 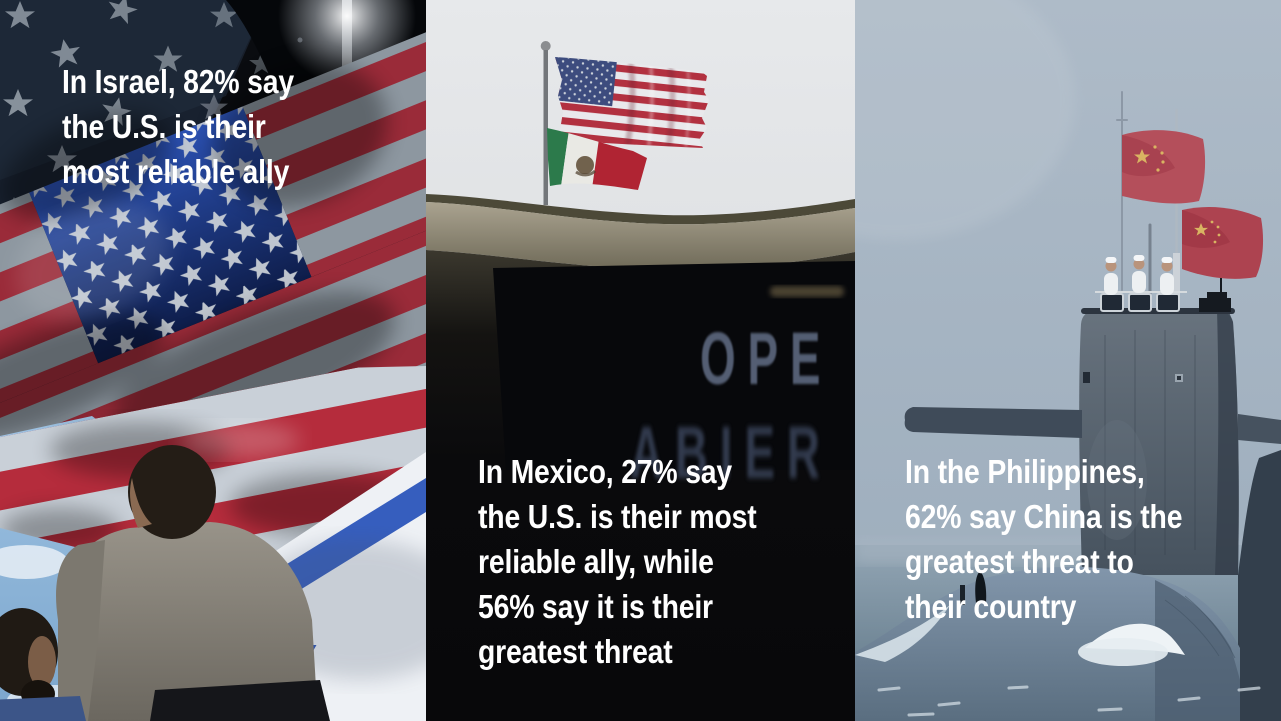 I want to click on periscope-mast-housing, so click(x=1215, y=295).